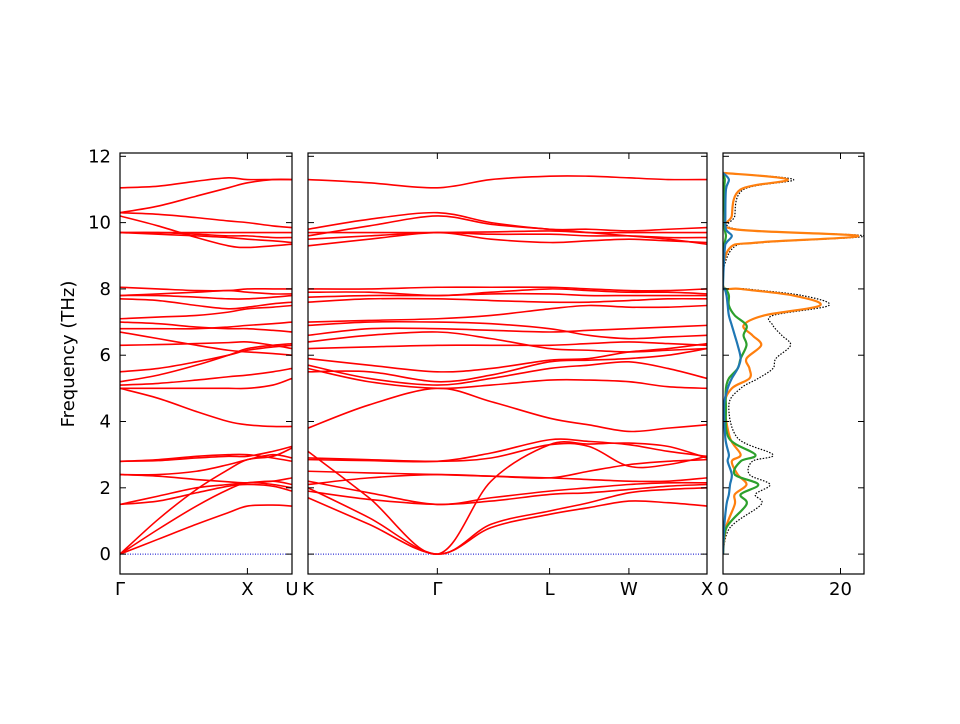 This screenshot has height=724, width=960. I want to click on panel-band-gamma-x-u: Γ X U 0 2 4 6 8 10 12, so click(193, 373).